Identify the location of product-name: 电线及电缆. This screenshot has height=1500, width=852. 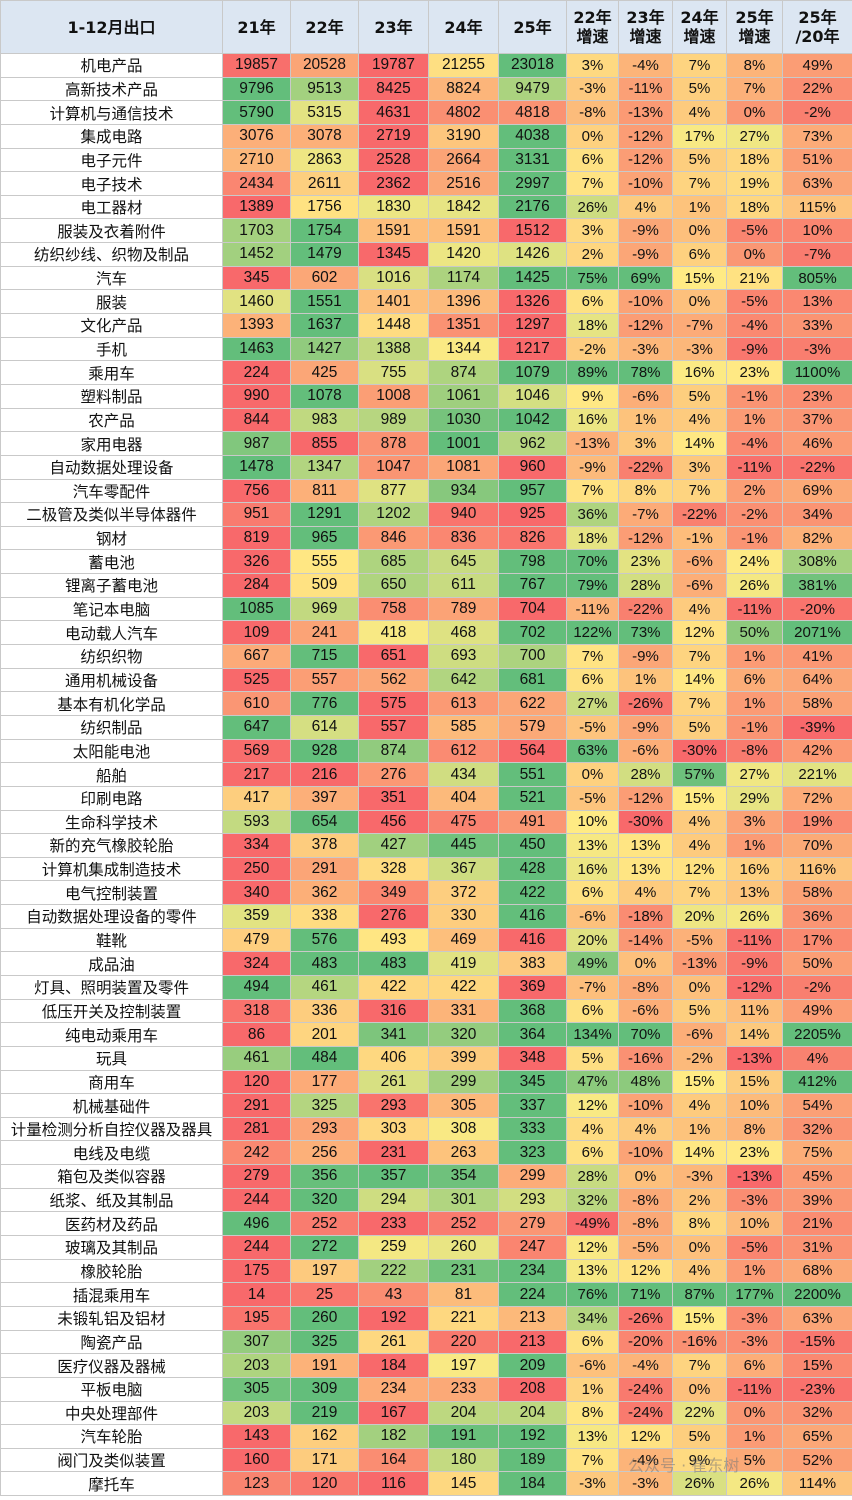
(111, 1153).